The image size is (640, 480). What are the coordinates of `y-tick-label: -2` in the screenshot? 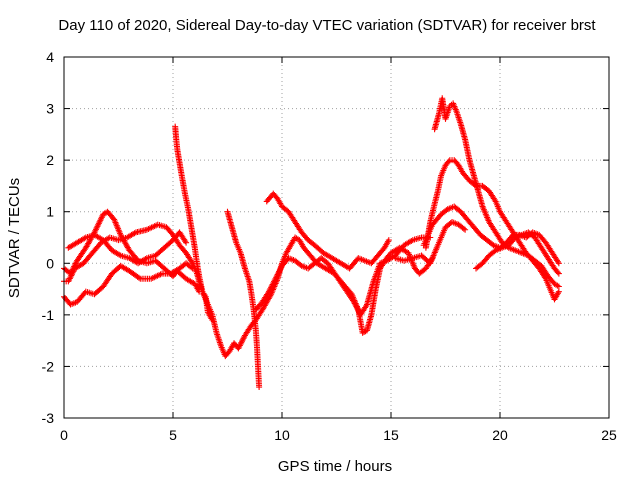 It's located at (48, 366).